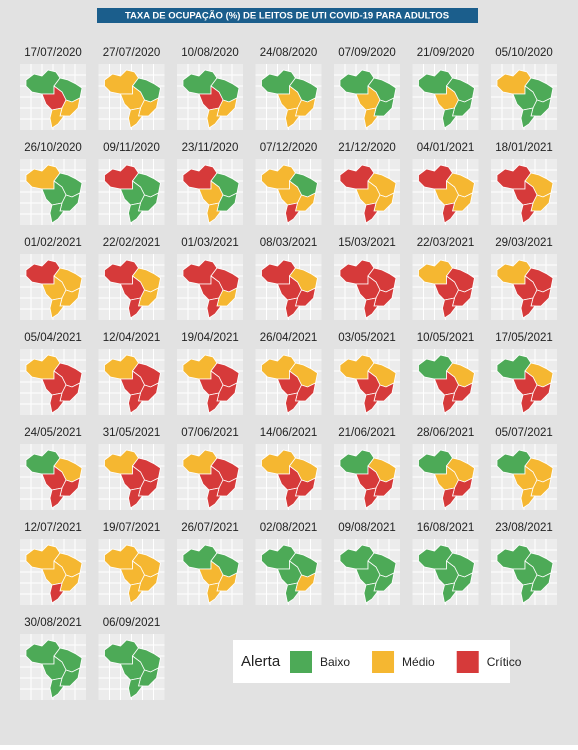 This screenshot has width=578, height=750. What do you see at coordinates (446, 338) in the screenshot?
I see `map-date: 10/05/2021` at bounding box center [446, 338].